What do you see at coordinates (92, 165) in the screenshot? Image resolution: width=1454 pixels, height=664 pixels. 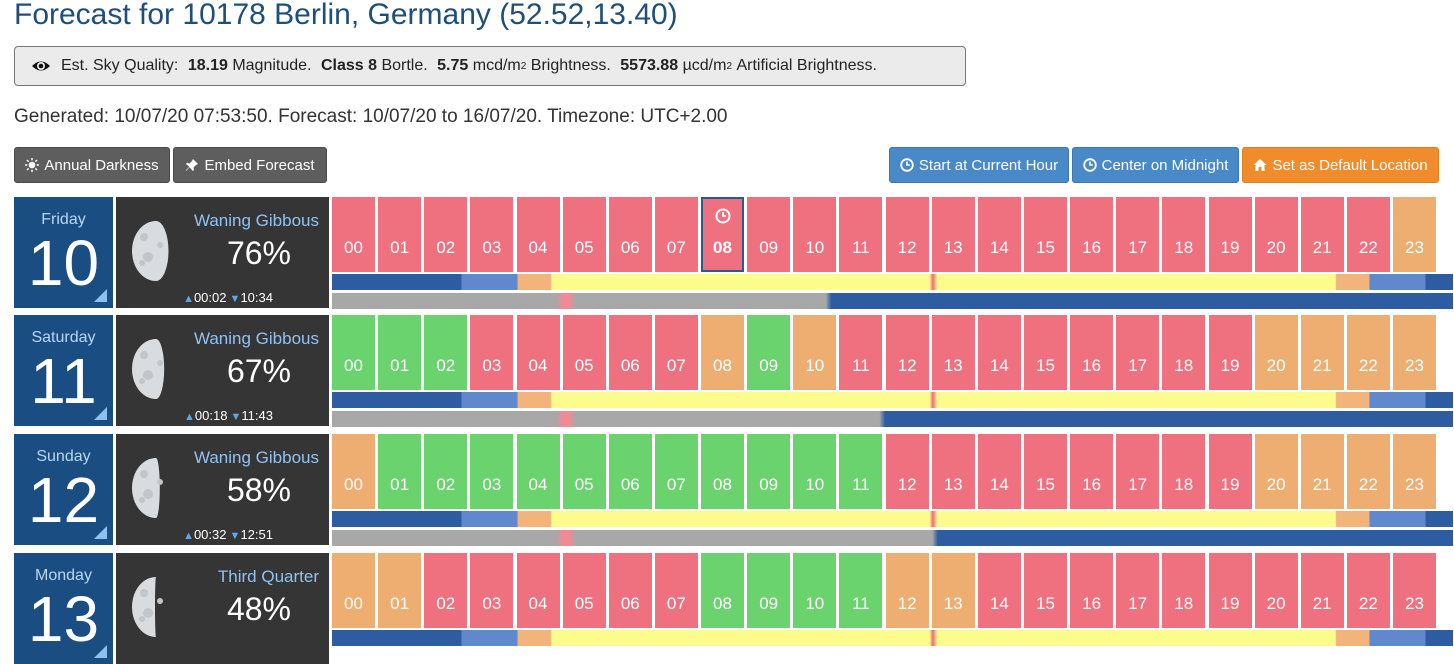 I see `annual-darkness-button: Annual Darkness` at bounding box center [92, 165].